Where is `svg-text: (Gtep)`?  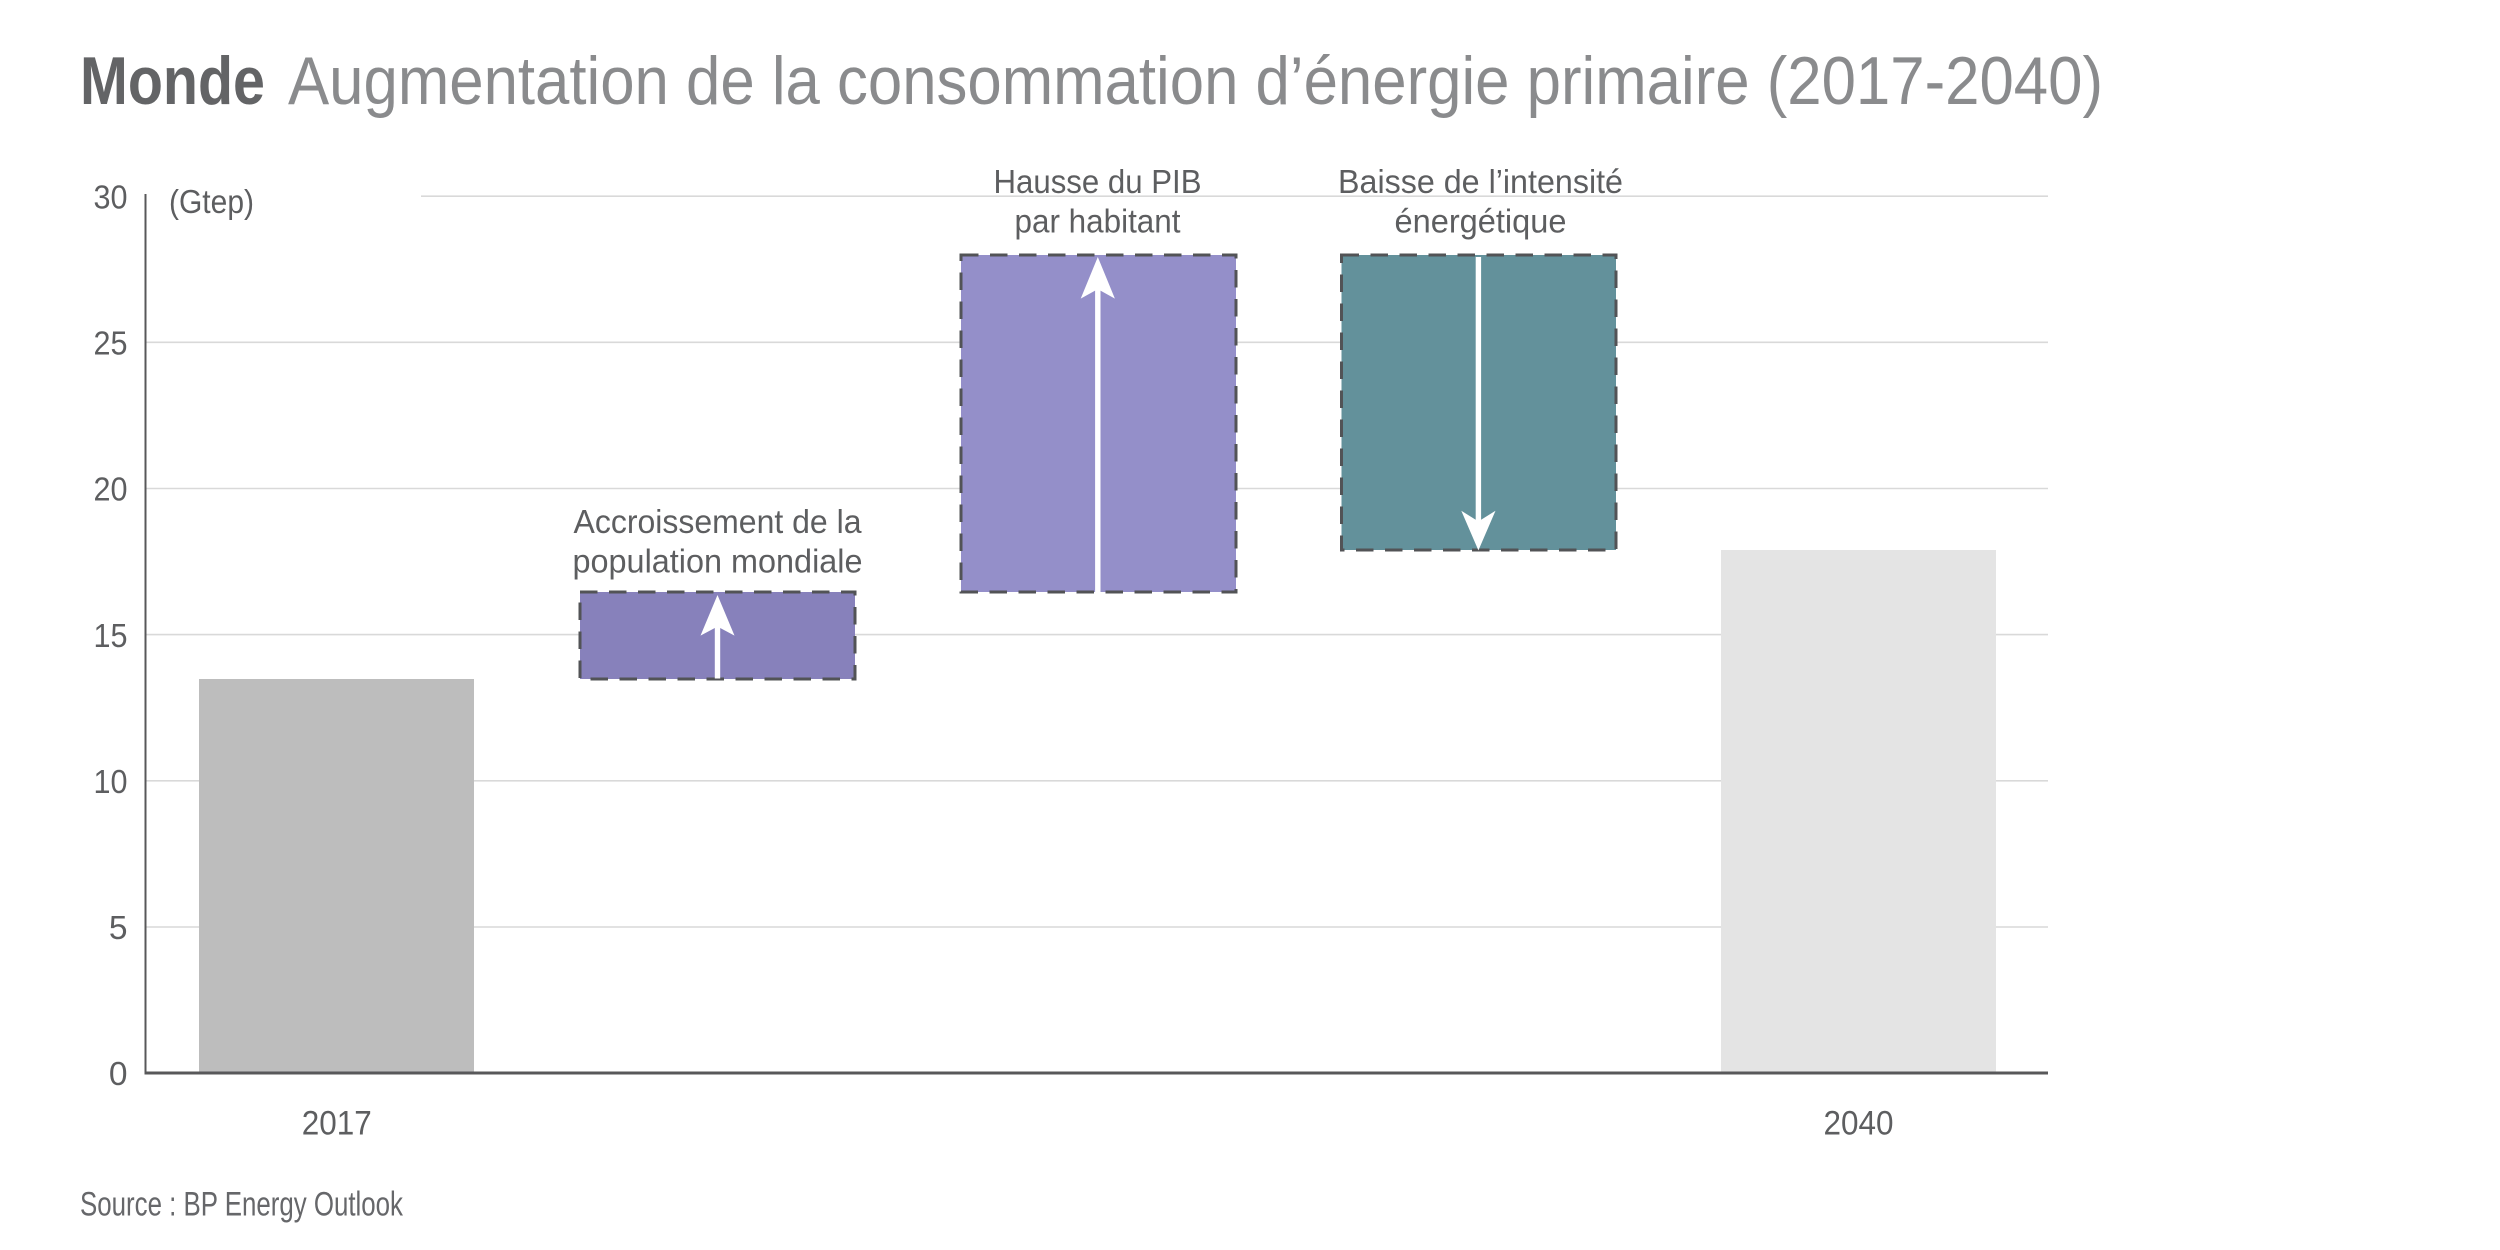 svg-text: (Gtep) is located at coordinates (211, 202).